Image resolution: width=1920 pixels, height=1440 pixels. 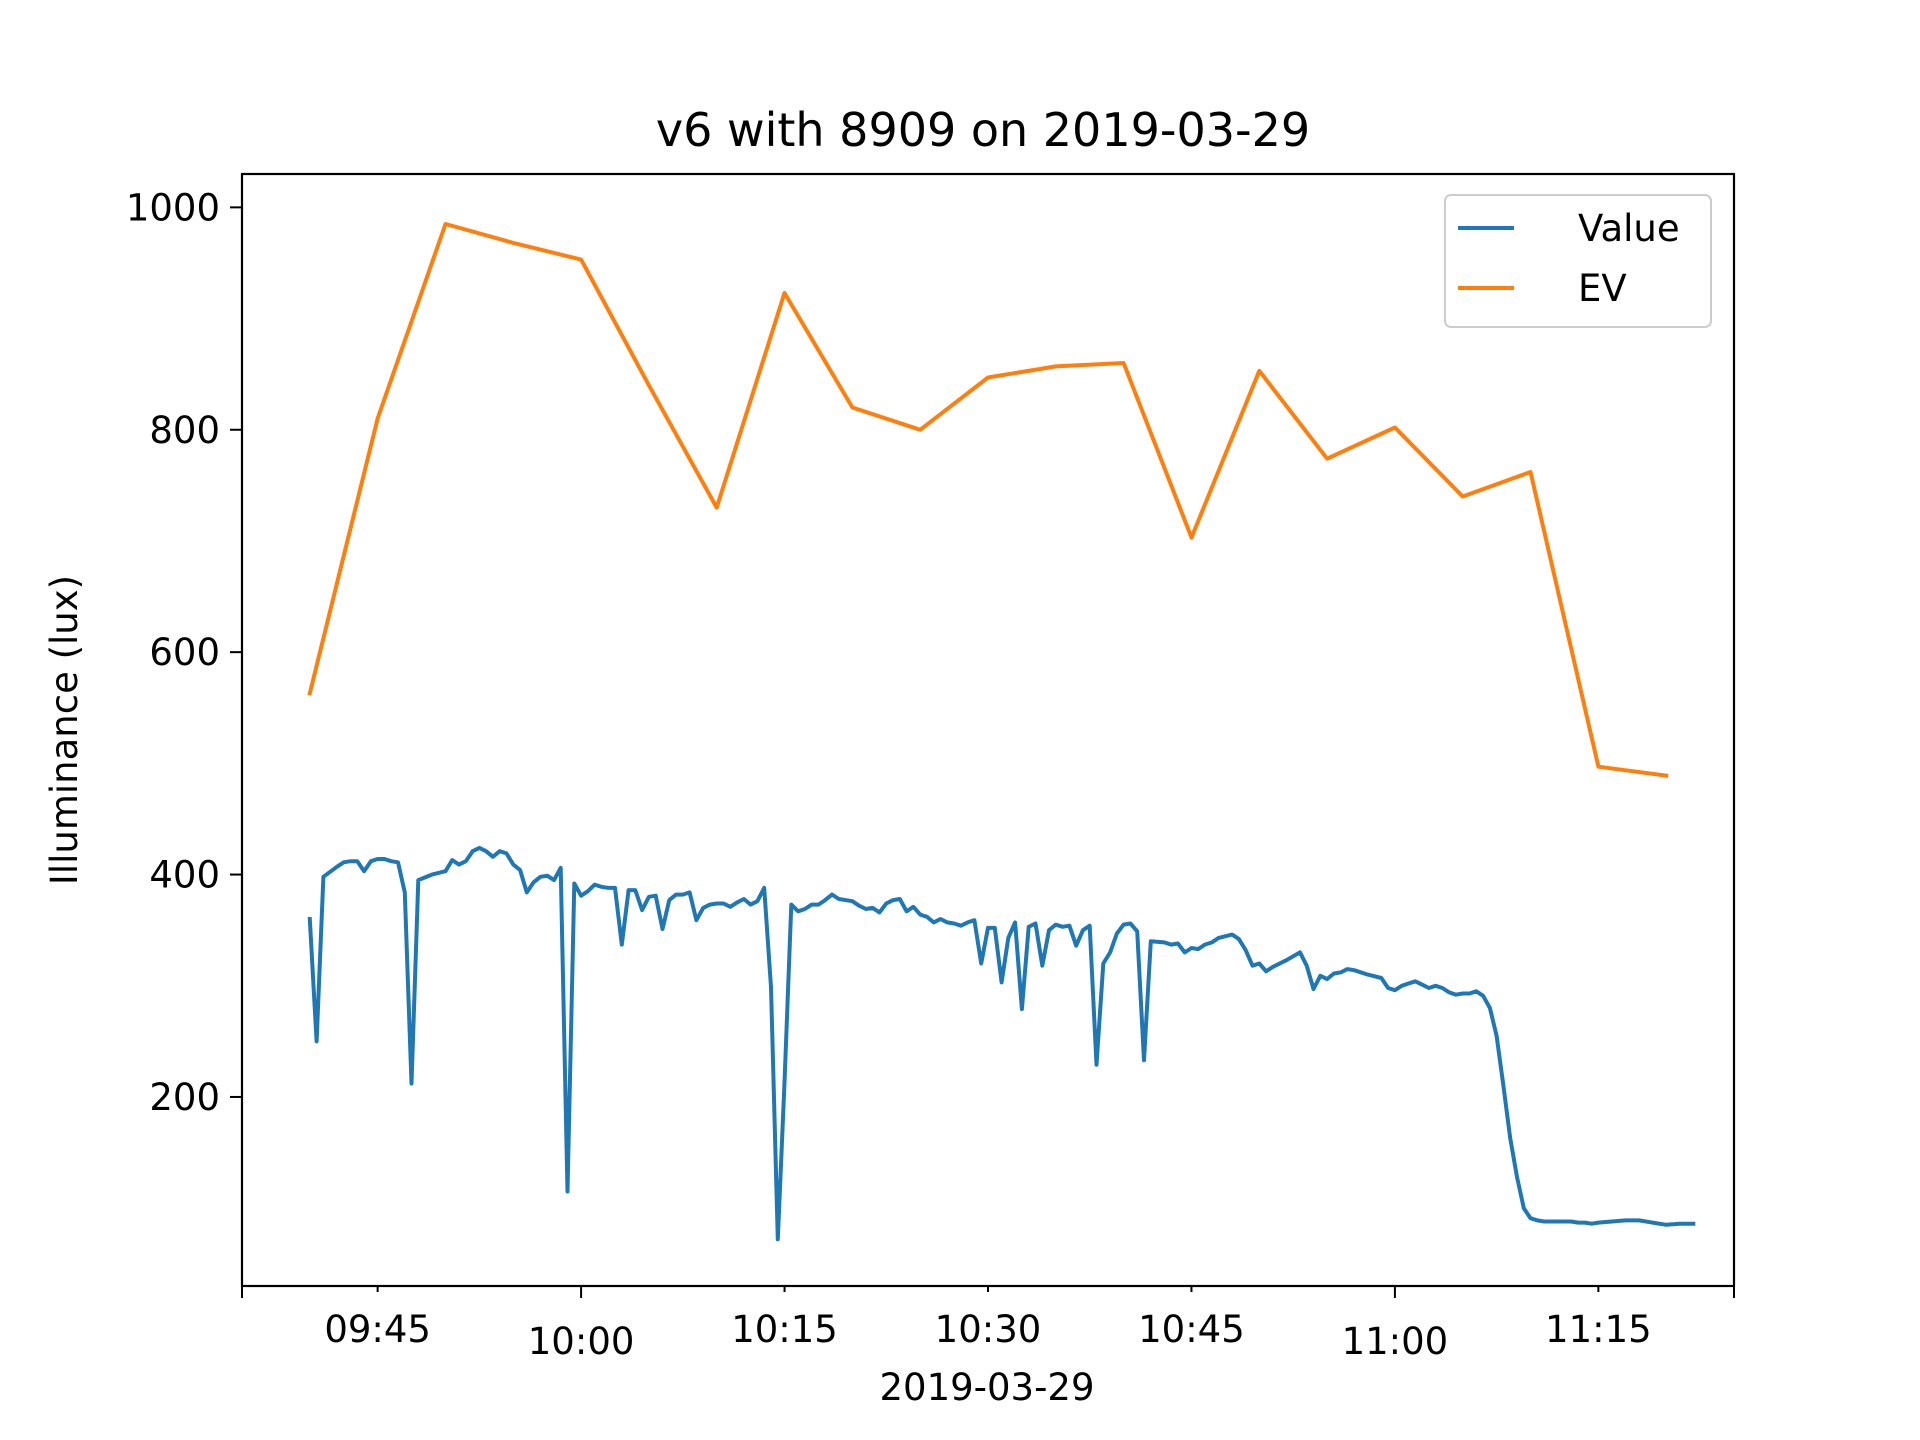 I want to click on chart-title: v6 with 8909 on 2019-03-29, so click(x=983, y=130).